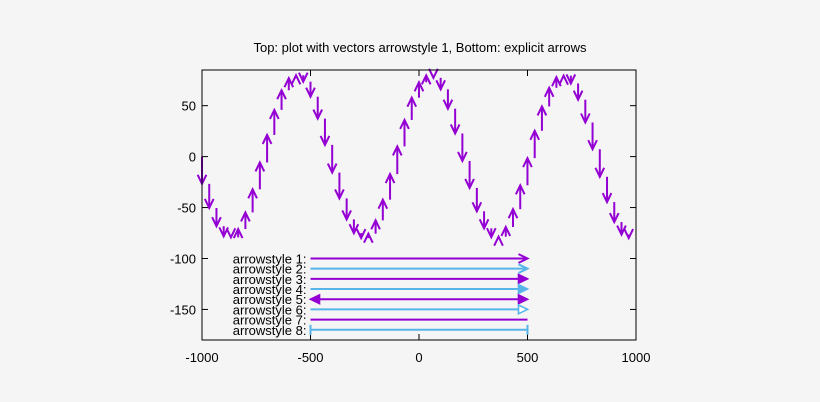 The height and width of the screenshot is (402, 820). Describe the element at coordinates (270, 269) in the screenshot. I see `arrow-label: arrowstyle 2:` at that location.